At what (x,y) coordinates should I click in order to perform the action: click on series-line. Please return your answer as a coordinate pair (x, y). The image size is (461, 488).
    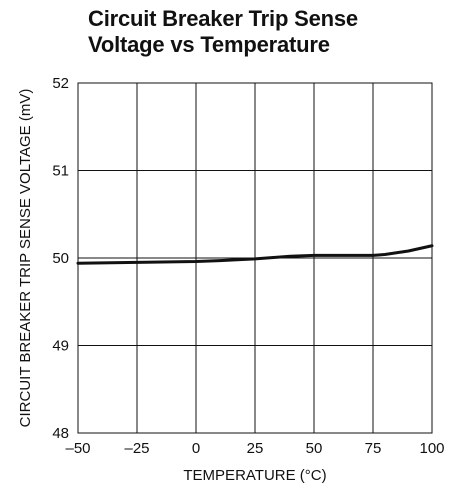
    Looking at the image, I should click on (255, 254).